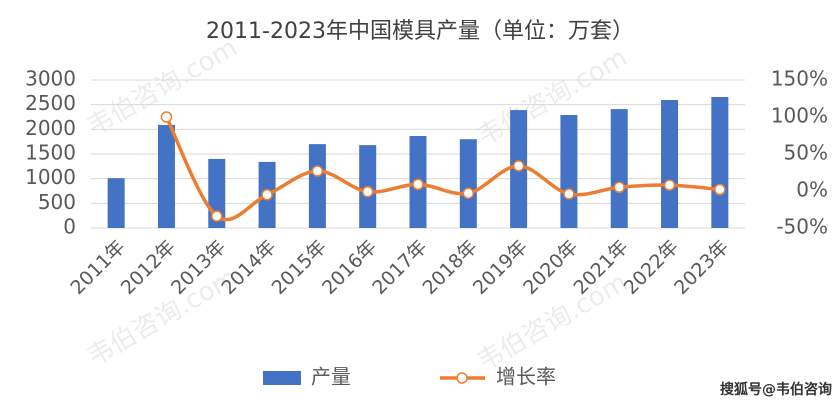  What do you see at coordinates (50, 79) in the screenshot?
I see `y-tick-label: 3000` at bounding box center [50, 79].